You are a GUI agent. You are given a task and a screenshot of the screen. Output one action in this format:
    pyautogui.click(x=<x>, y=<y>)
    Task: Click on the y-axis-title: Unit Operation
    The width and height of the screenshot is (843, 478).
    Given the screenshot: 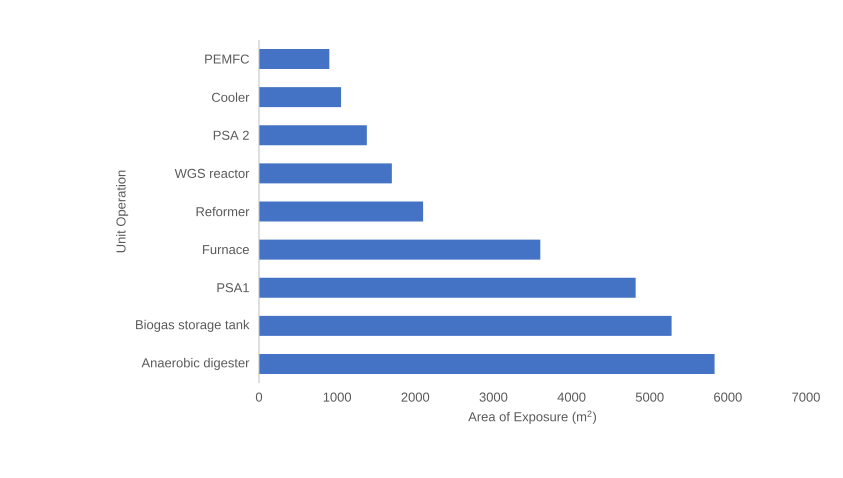 What is the action you would take?
    pyautogui.click(x=122, y=211)
    